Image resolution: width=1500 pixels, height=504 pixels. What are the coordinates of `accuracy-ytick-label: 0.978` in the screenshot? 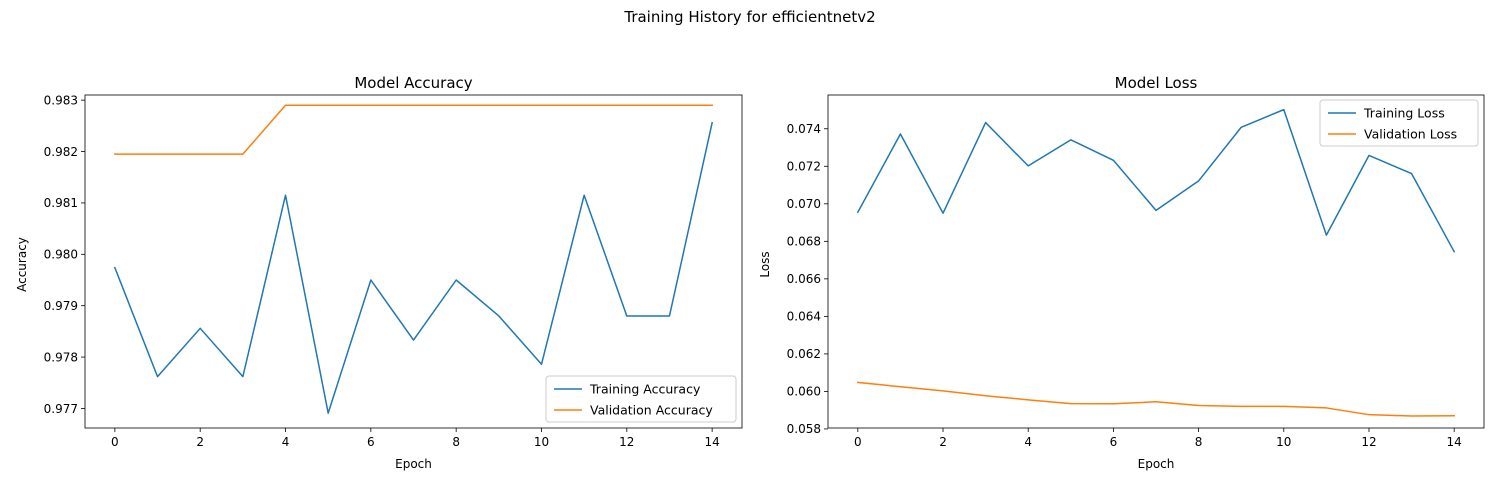 It's located at (61, 357).